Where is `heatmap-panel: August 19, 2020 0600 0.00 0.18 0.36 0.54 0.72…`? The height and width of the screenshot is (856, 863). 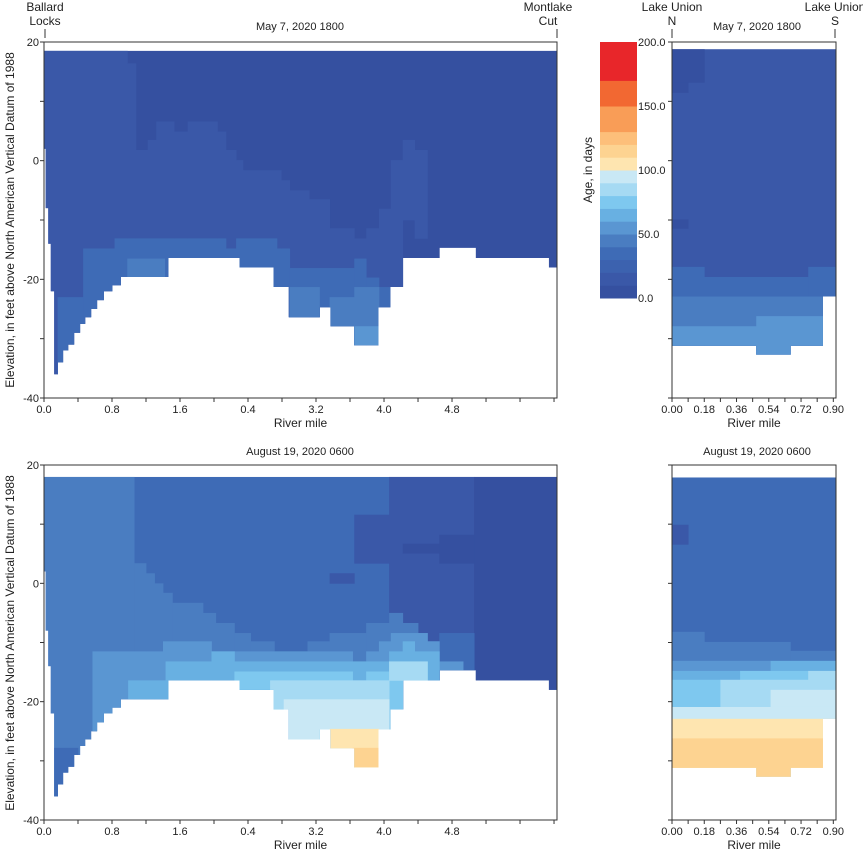
heatmap-panel: August 19, 2020 0600 0.00 0.18 0.36 0.54 0.72… is located at coordinates (752, 649).